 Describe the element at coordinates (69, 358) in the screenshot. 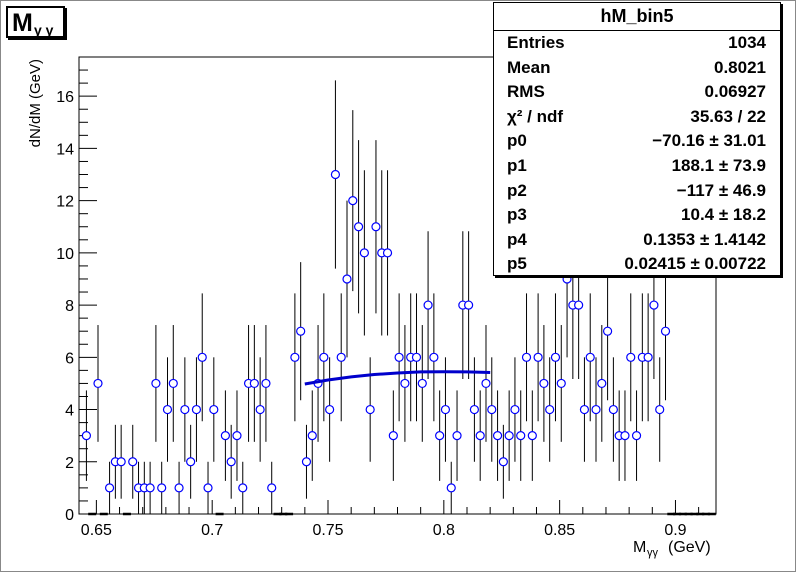

I see `y-tick-label: 6` at that location.